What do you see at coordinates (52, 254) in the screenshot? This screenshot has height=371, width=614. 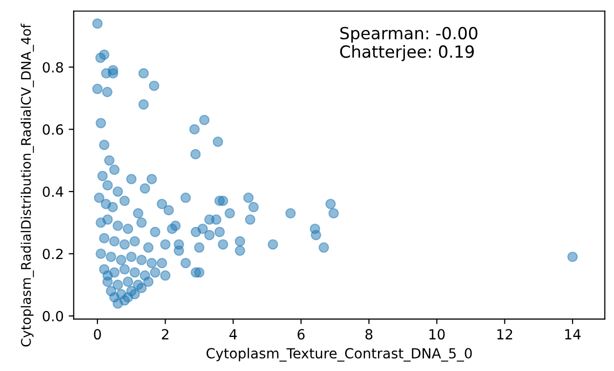 I see `y-tick-label: 0.2` at bounding box center [52, 254].